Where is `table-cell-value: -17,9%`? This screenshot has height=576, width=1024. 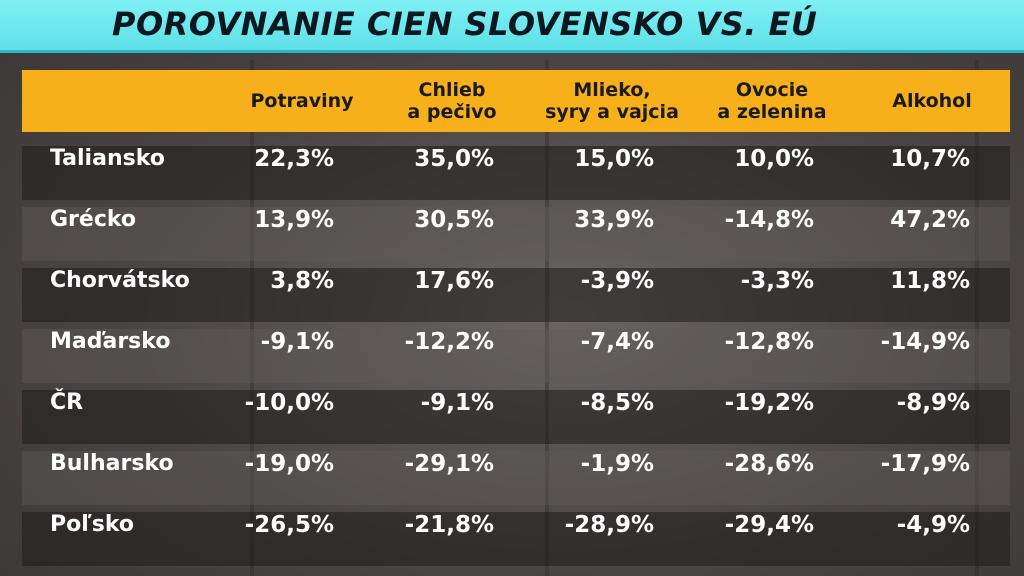 table-cell-value: -17,9% is located at coordinates (925, 464).